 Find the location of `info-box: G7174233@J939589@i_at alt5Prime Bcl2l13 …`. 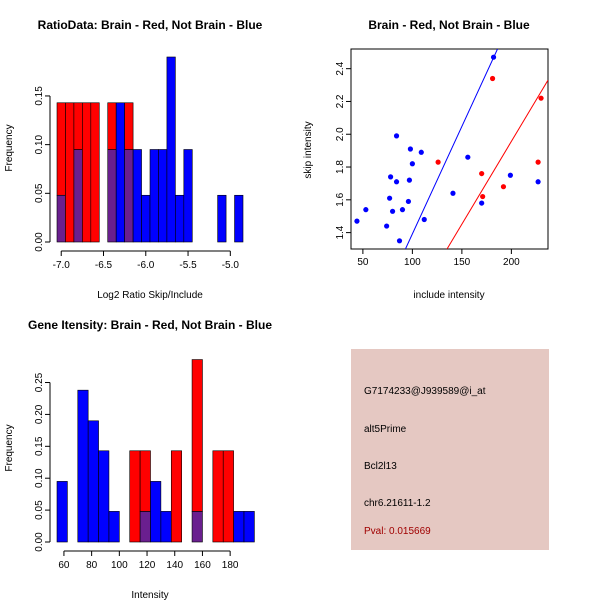

info-box: G7174233@J939589@i_at alt5Prime Bcl2l13 … is located at coordinates (450, 449).